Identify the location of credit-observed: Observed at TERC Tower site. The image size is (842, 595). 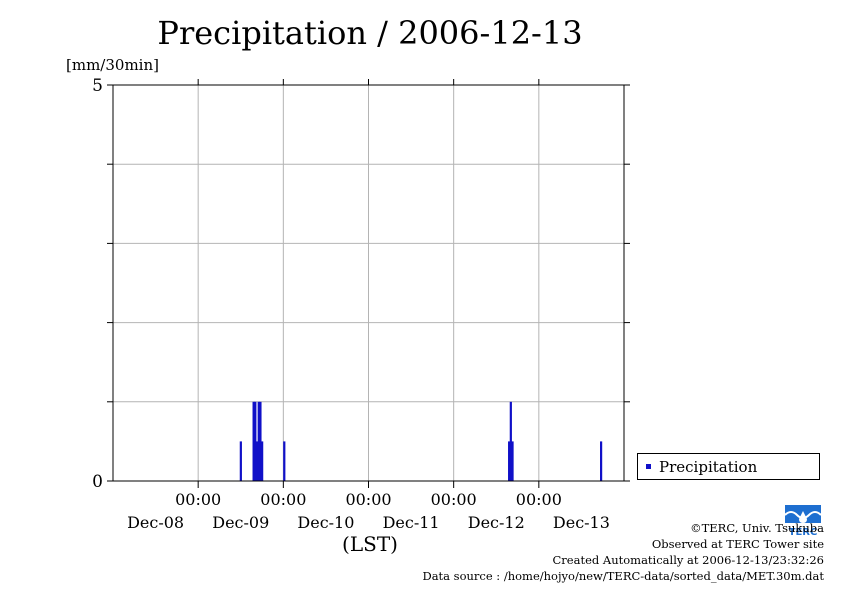
(737, 544).